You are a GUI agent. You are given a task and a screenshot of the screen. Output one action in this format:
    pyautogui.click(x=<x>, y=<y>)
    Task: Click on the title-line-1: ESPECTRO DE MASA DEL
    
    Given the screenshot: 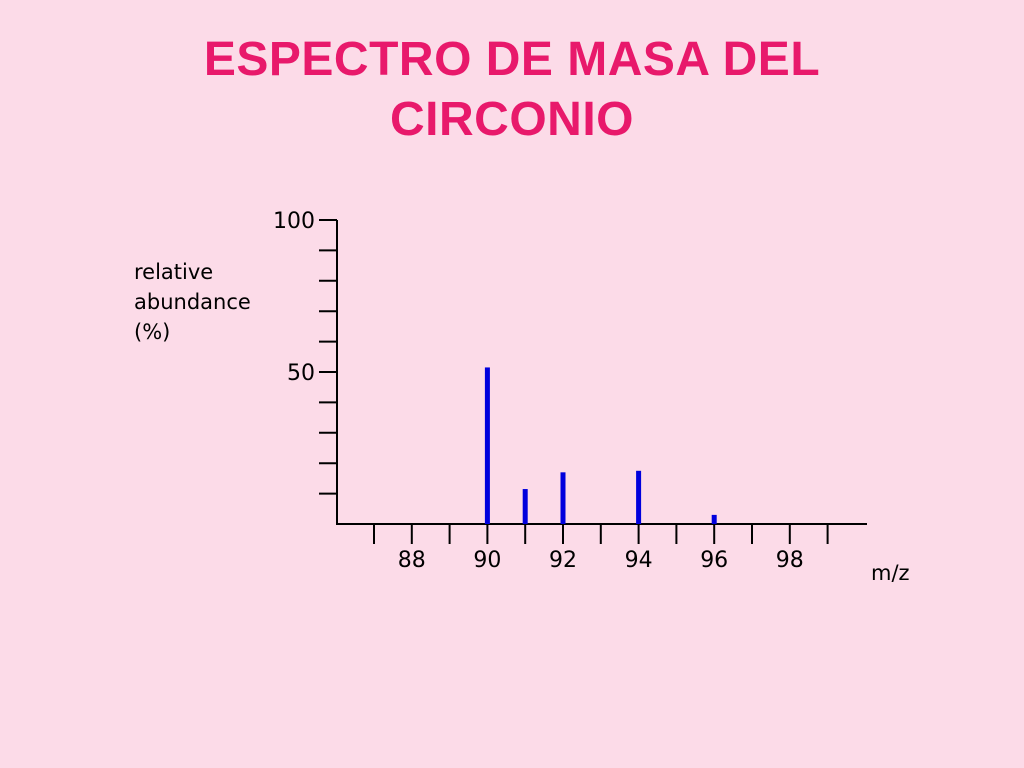 What is the action you would take?
    pyautogui.click(x=512, y=59)
    